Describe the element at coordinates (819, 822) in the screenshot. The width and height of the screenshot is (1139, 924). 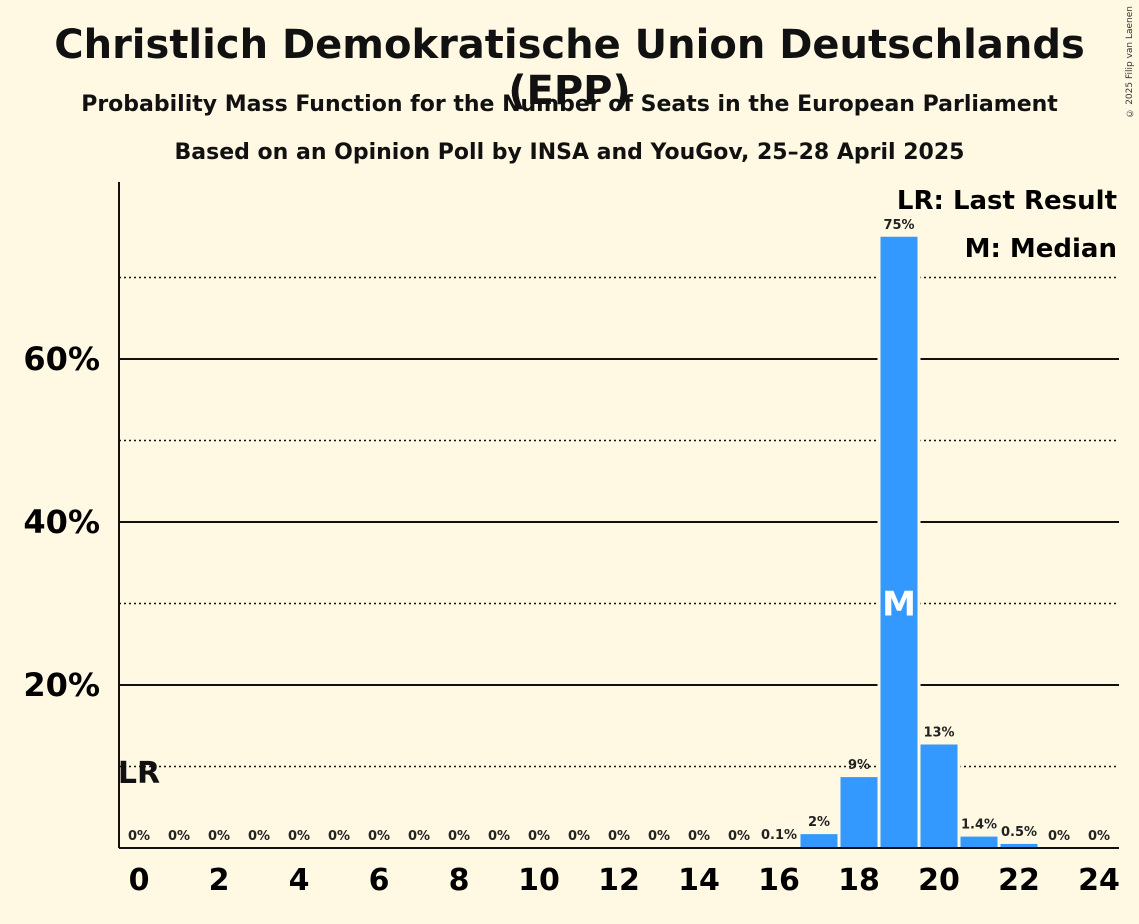
I see `bar-label-seat-17: 2%` at that location.